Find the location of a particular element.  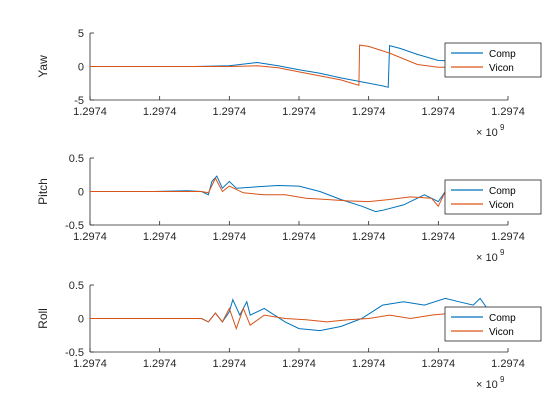

y-tick-label: 5 is located at coordinates (81, 34).